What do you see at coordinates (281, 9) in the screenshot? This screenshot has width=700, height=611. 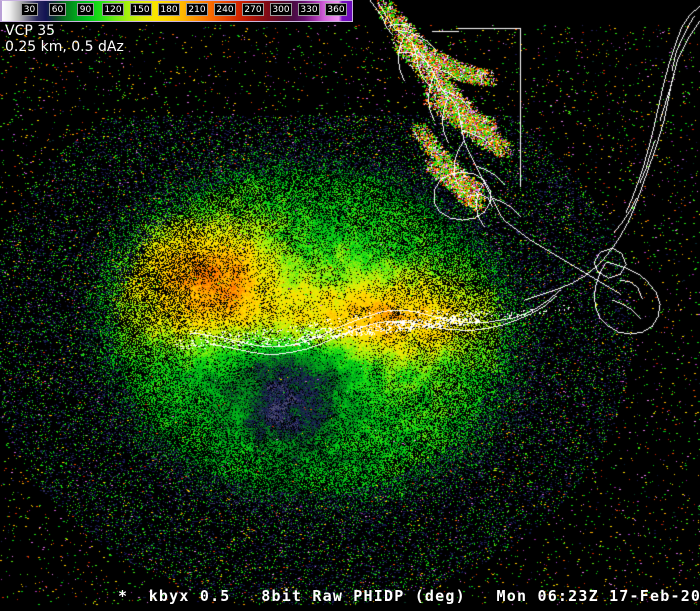 I see `colorbar-tick-300: 300` at bounding box center [281, 9].